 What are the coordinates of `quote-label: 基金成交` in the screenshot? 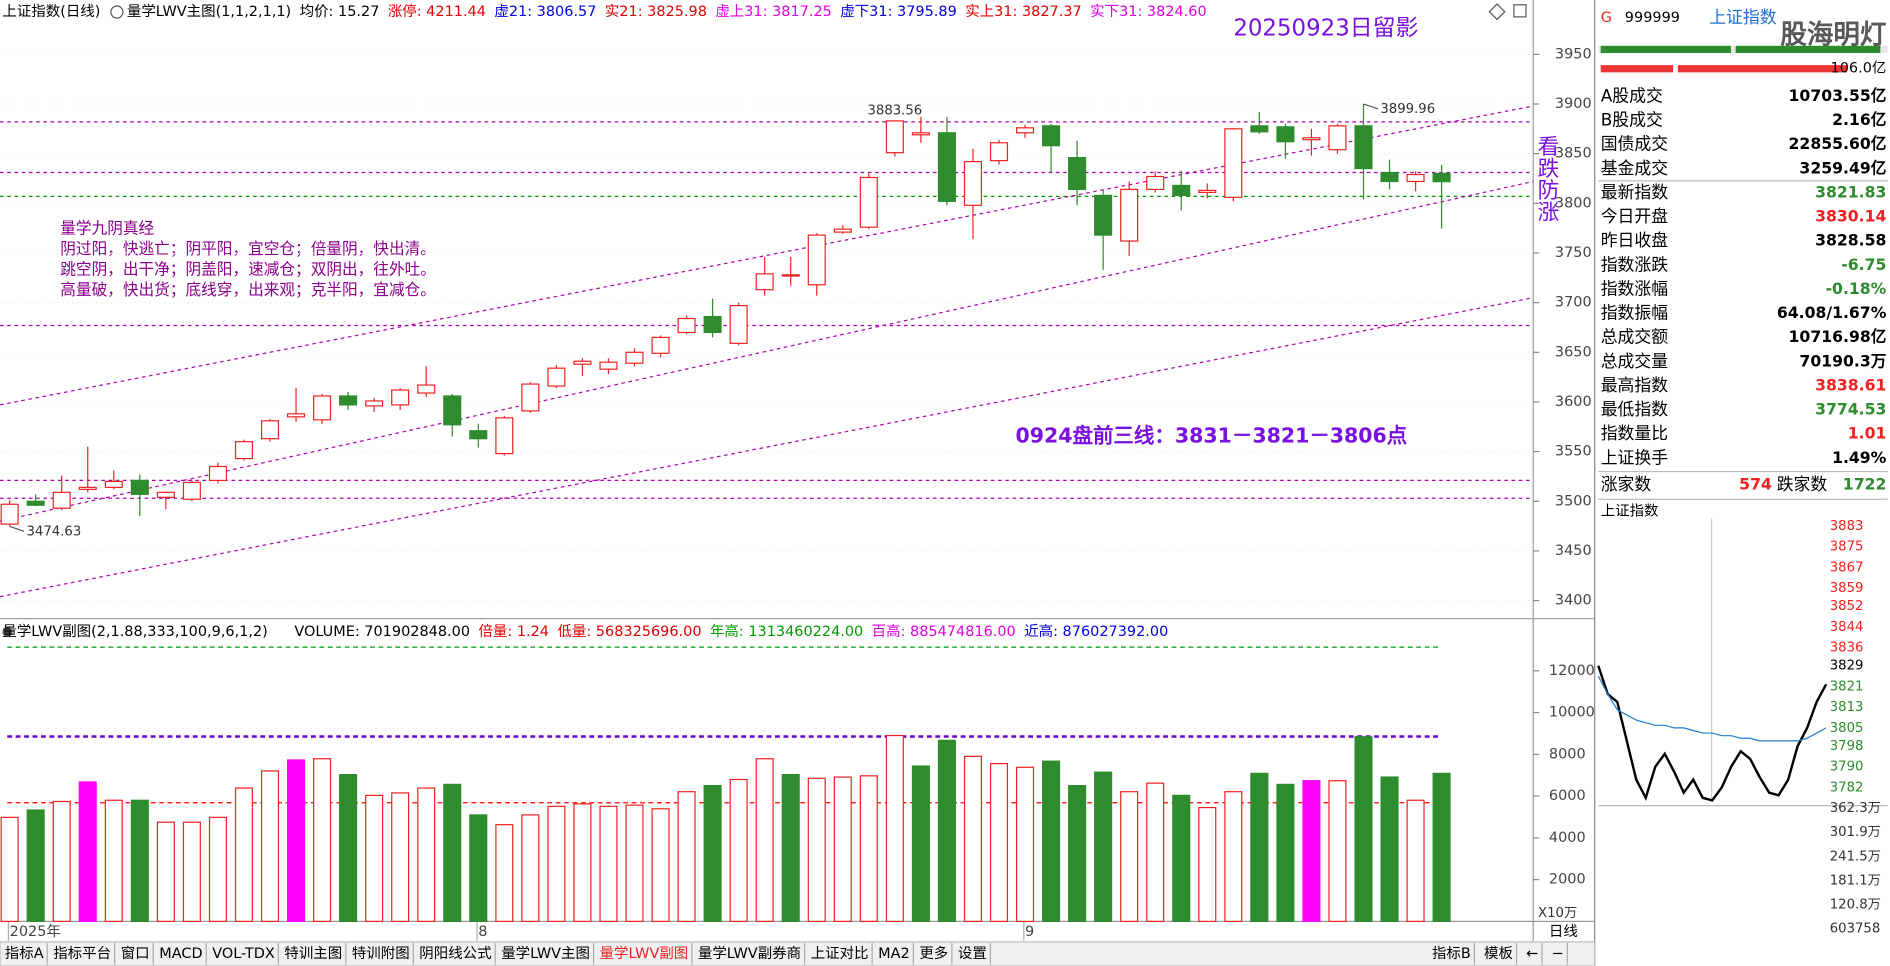 It's located at (1635, 168).